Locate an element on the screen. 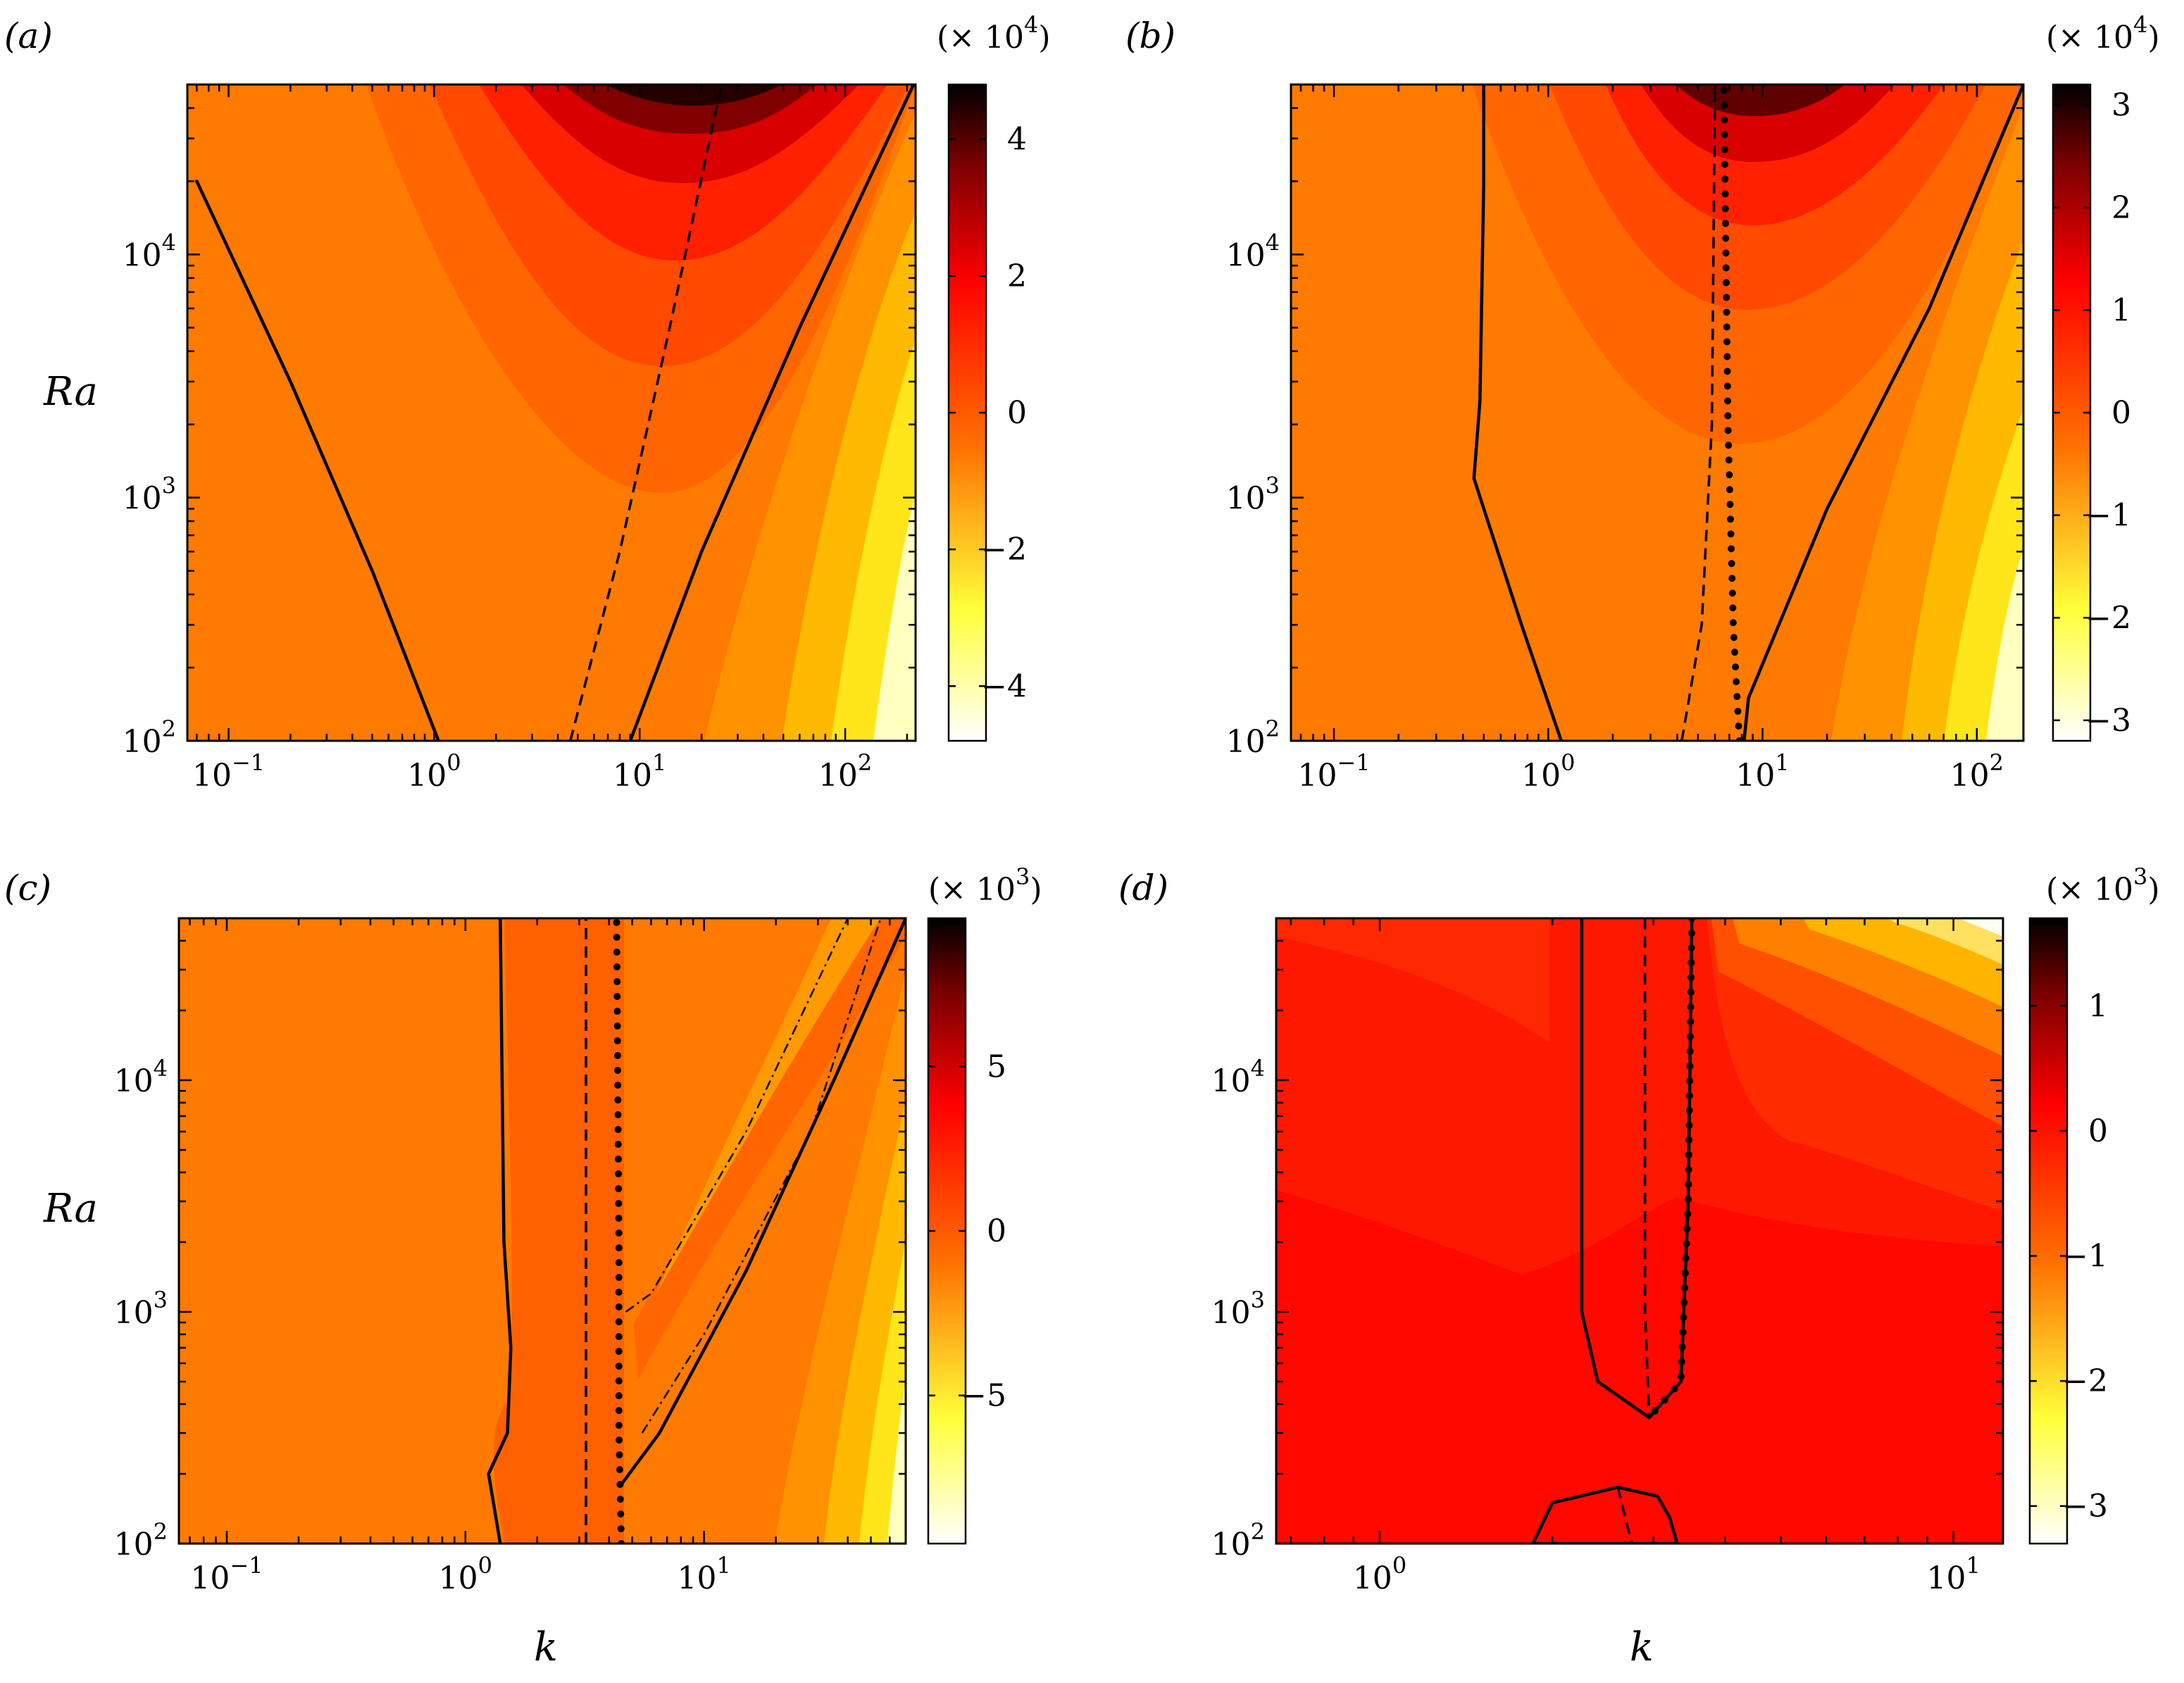 The height and width of the screenshot is (1683, 2184). axes-frame-d is located at coordinates (1639, 1231).